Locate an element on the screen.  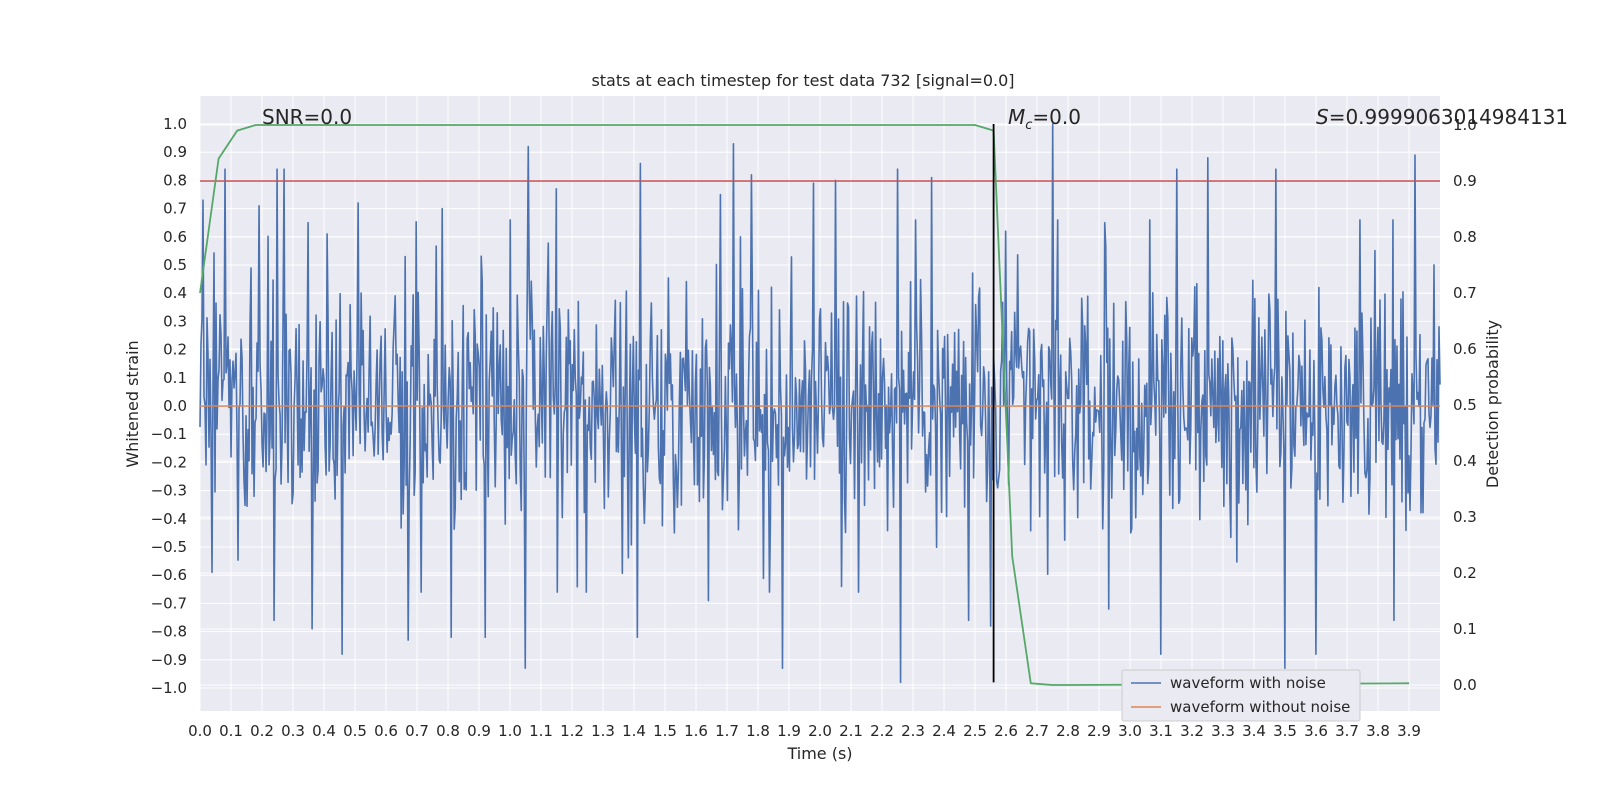
y2-axis-label: Detection probability is located at coordinates (1492, 404).